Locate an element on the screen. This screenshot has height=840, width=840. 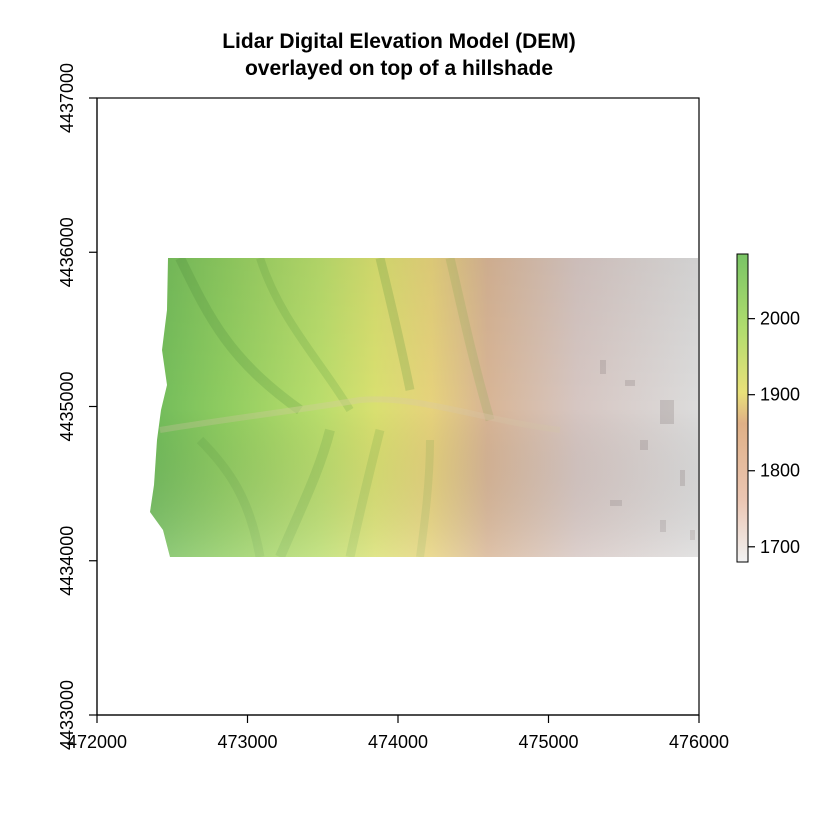
y-tick-label: 4434000 is located at coordinates (67, 561).